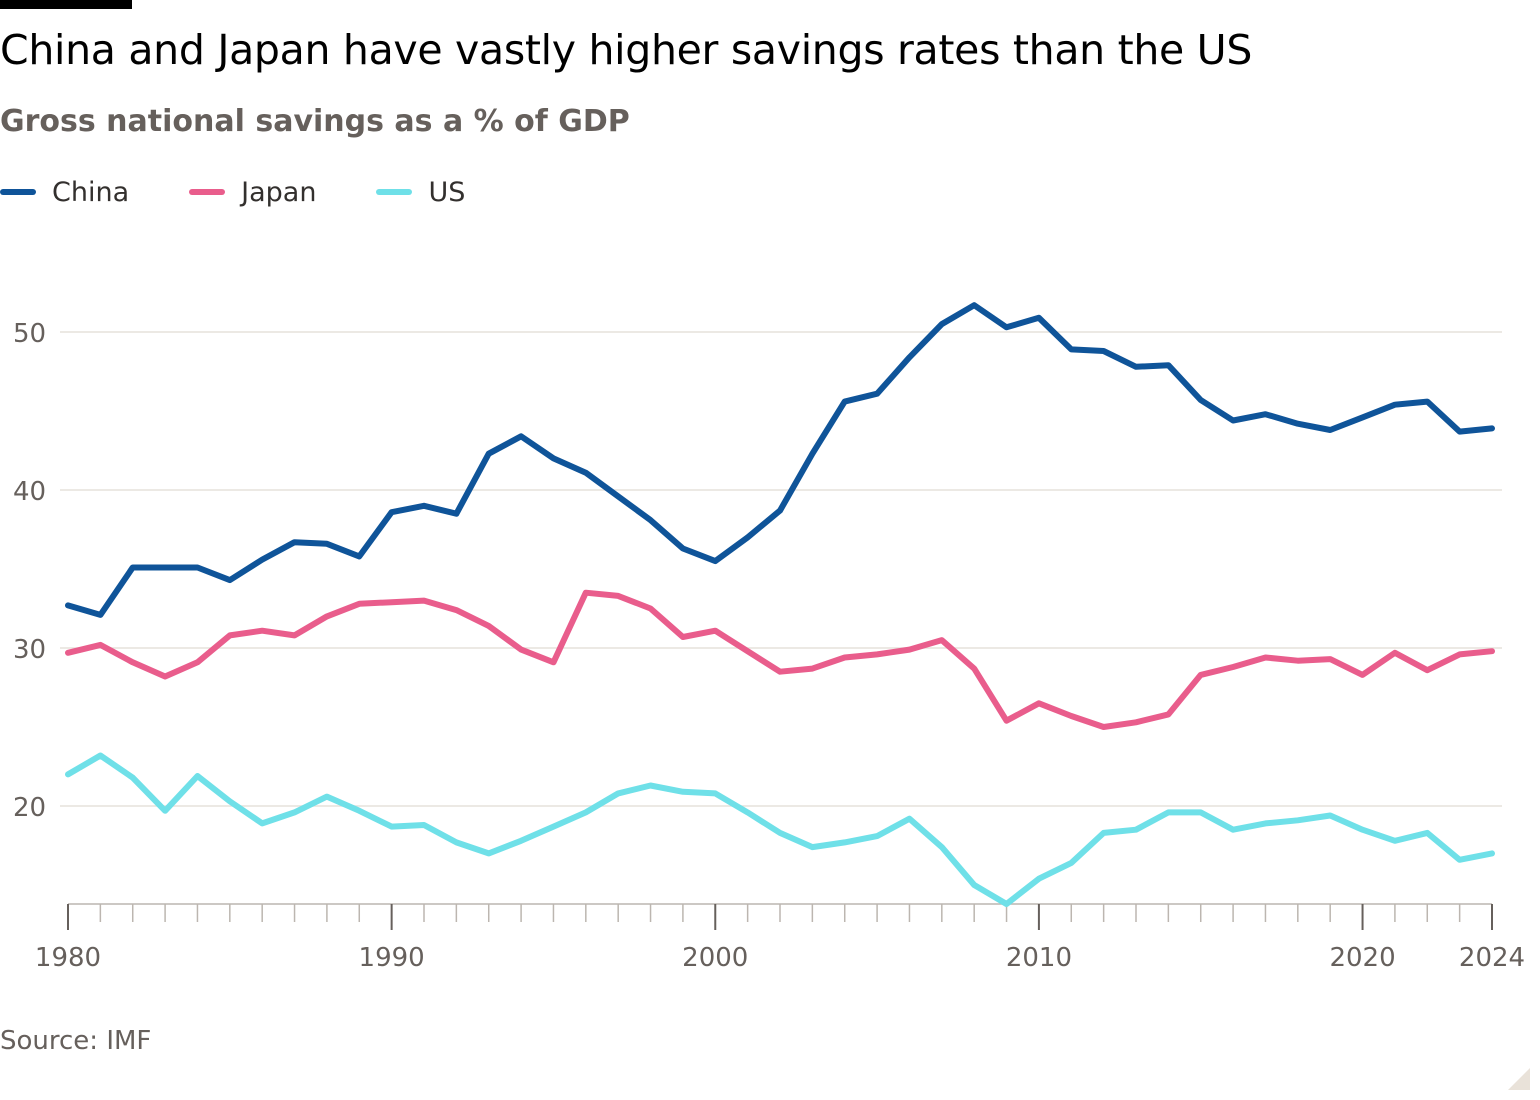 The image size is (1540, 1100). Describe the element at coordinates (91, 192) in the screenshot. I see `legend-label-china: China` at that location.